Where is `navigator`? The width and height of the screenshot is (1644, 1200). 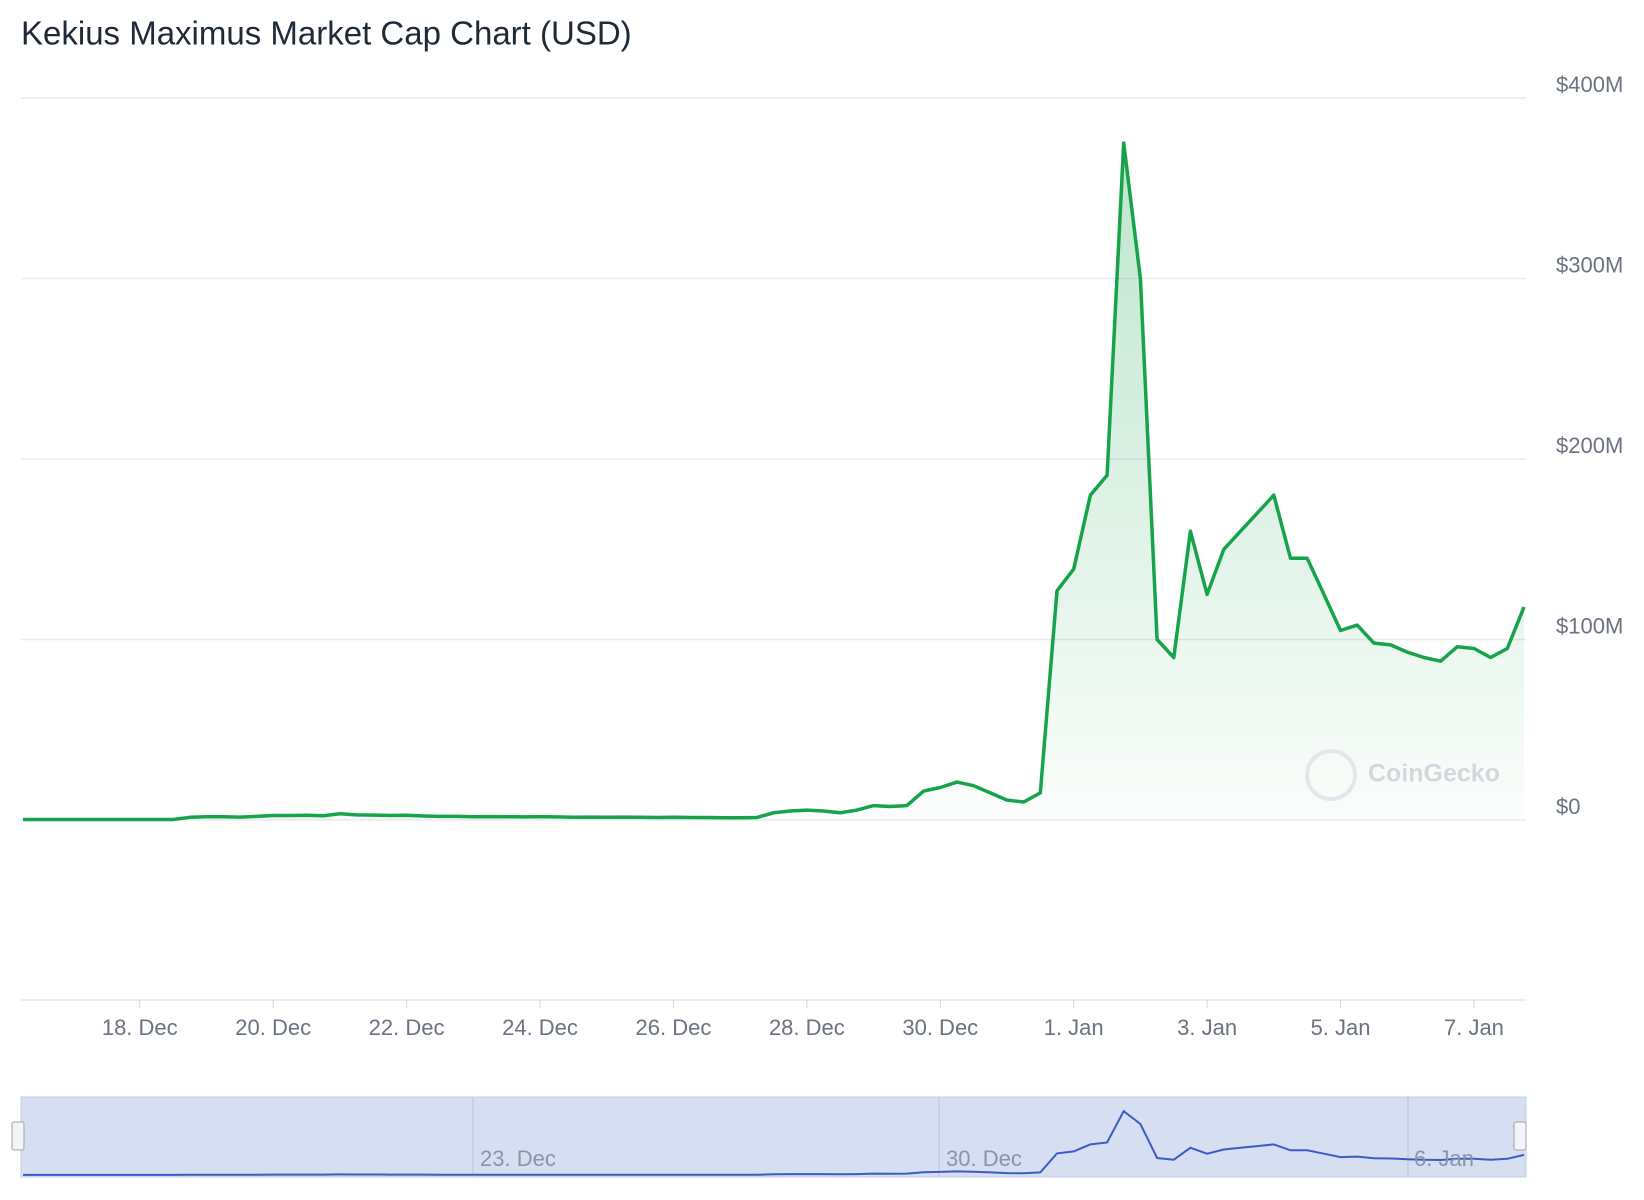 navigator is located at coordinates (773, 1137).